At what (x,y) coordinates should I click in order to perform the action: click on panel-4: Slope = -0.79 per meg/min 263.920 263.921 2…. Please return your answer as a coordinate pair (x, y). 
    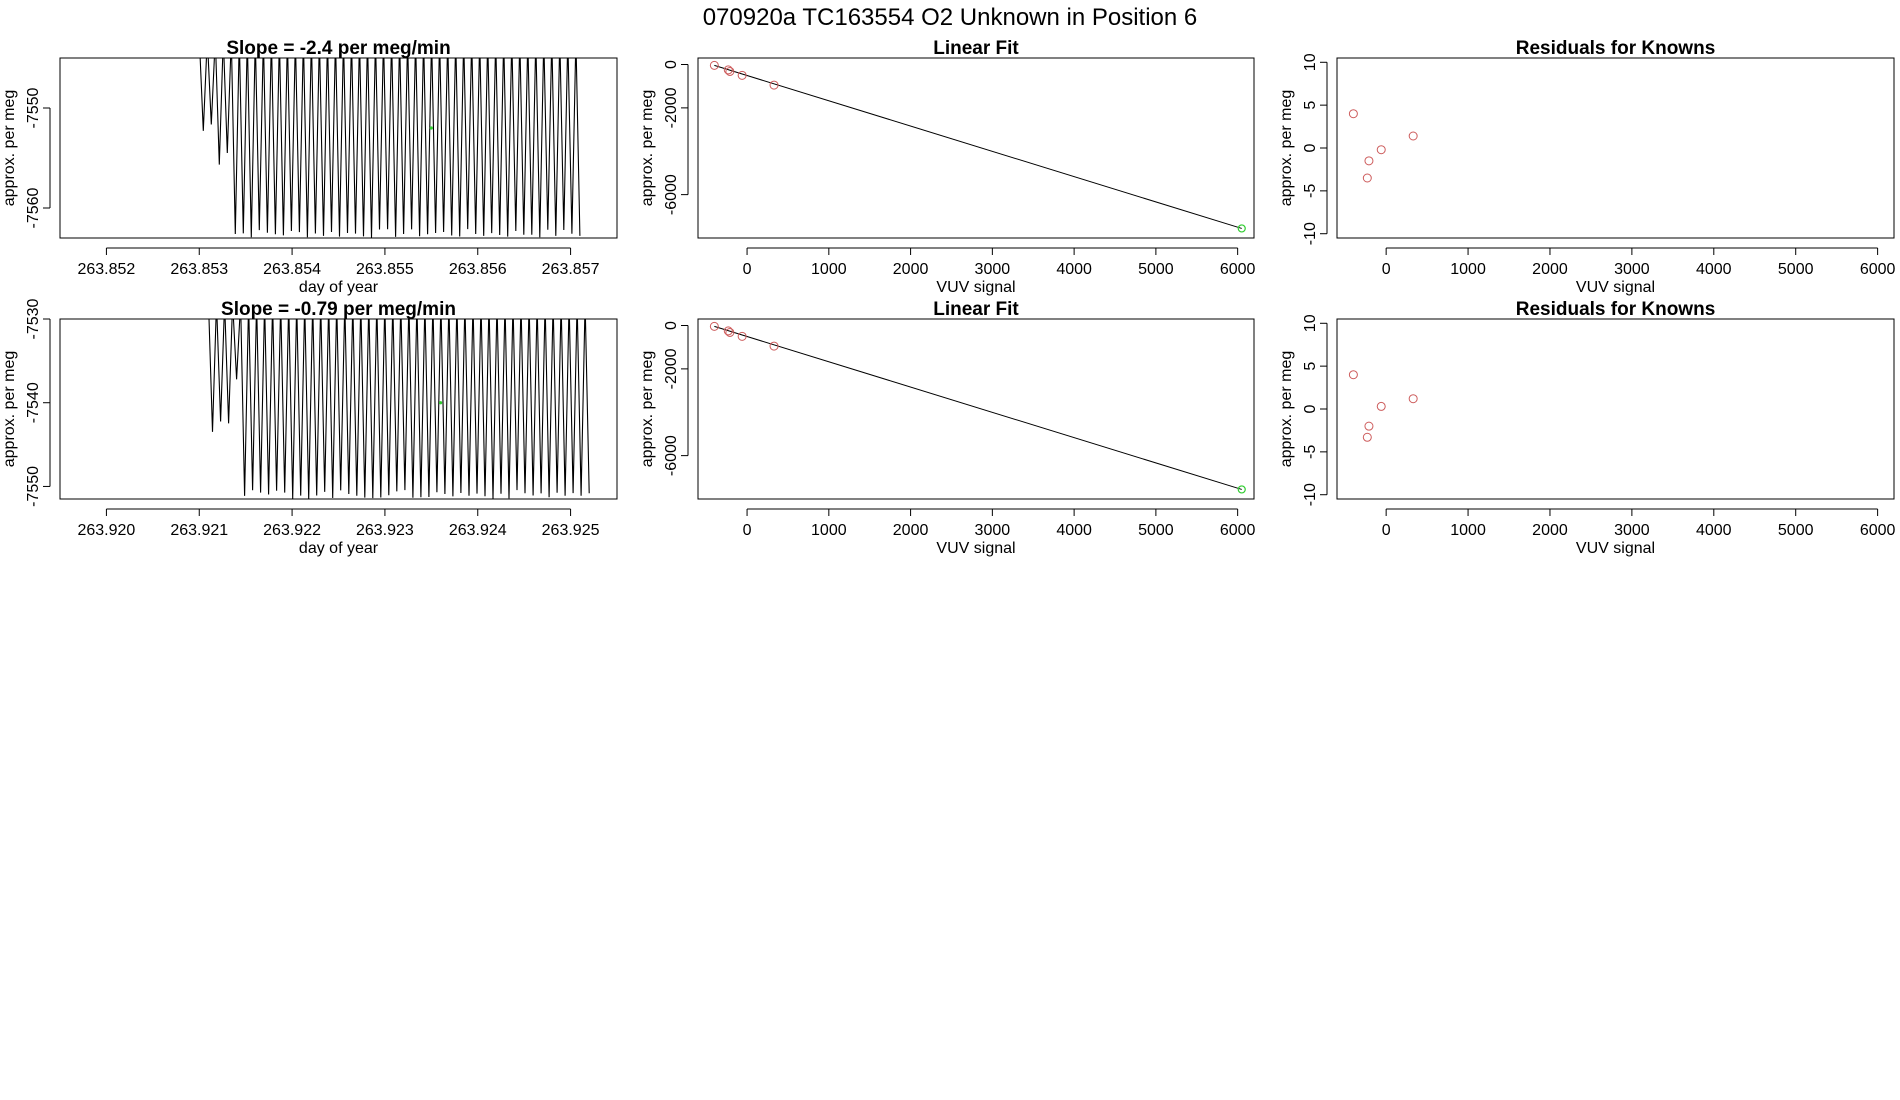
    Looking at the image, I should click on (309, 427).